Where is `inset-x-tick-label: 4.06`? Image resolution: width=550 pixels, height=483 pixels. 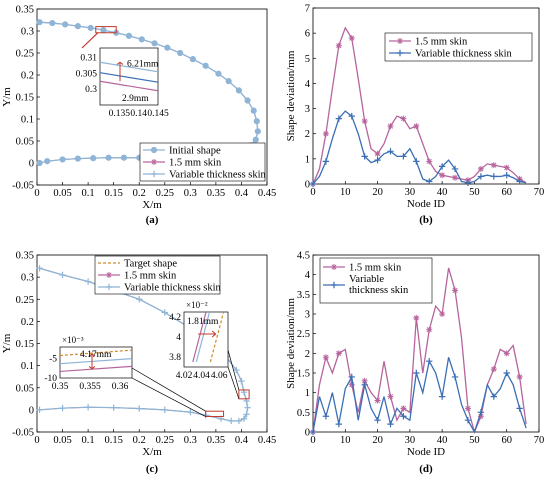
inset-x-tick-label: 4.06 is located at coordinates (219, 376).